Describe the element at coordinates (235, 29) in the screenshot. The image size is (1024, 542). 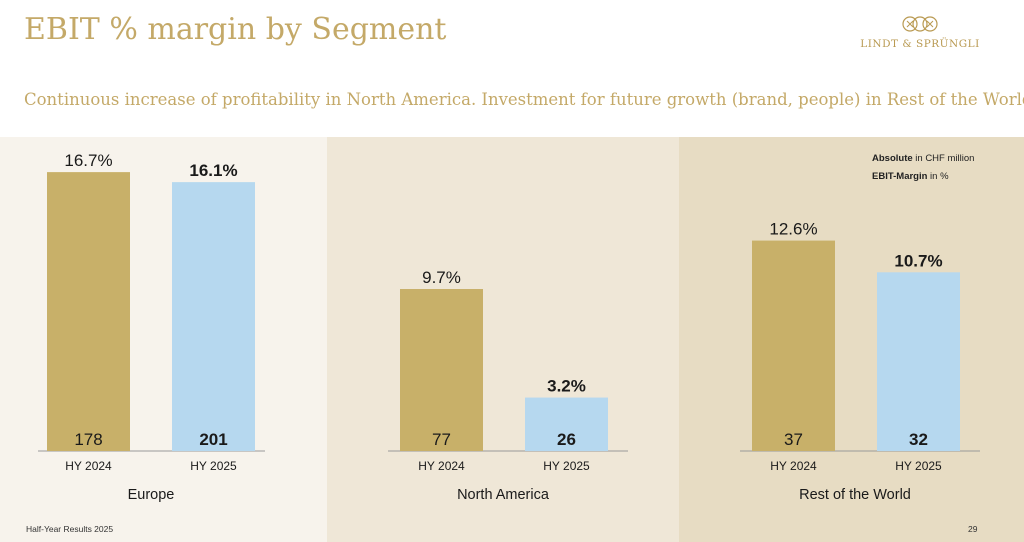
I see `page-title: EBIT % margin by Segment` at that location.